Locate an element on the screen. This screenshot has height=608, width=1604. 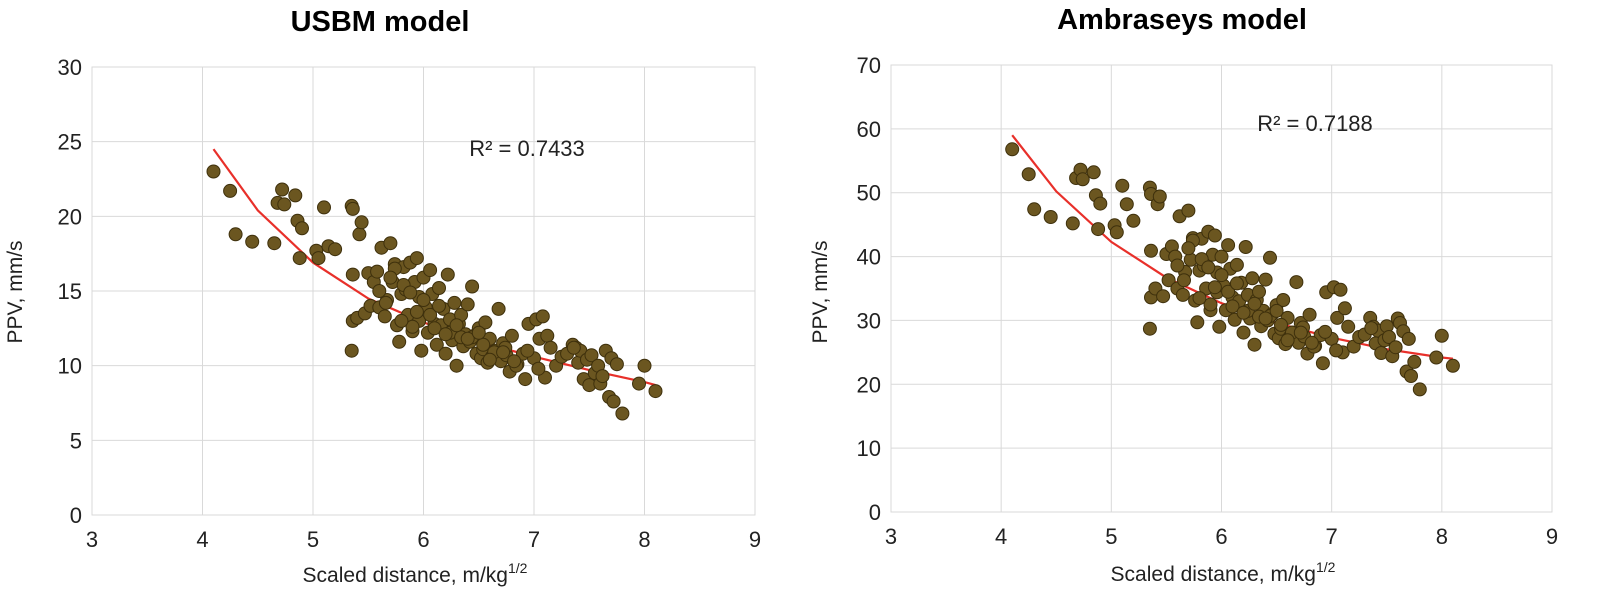
x-tick-label: 7 is located at coordinates (534, 539).